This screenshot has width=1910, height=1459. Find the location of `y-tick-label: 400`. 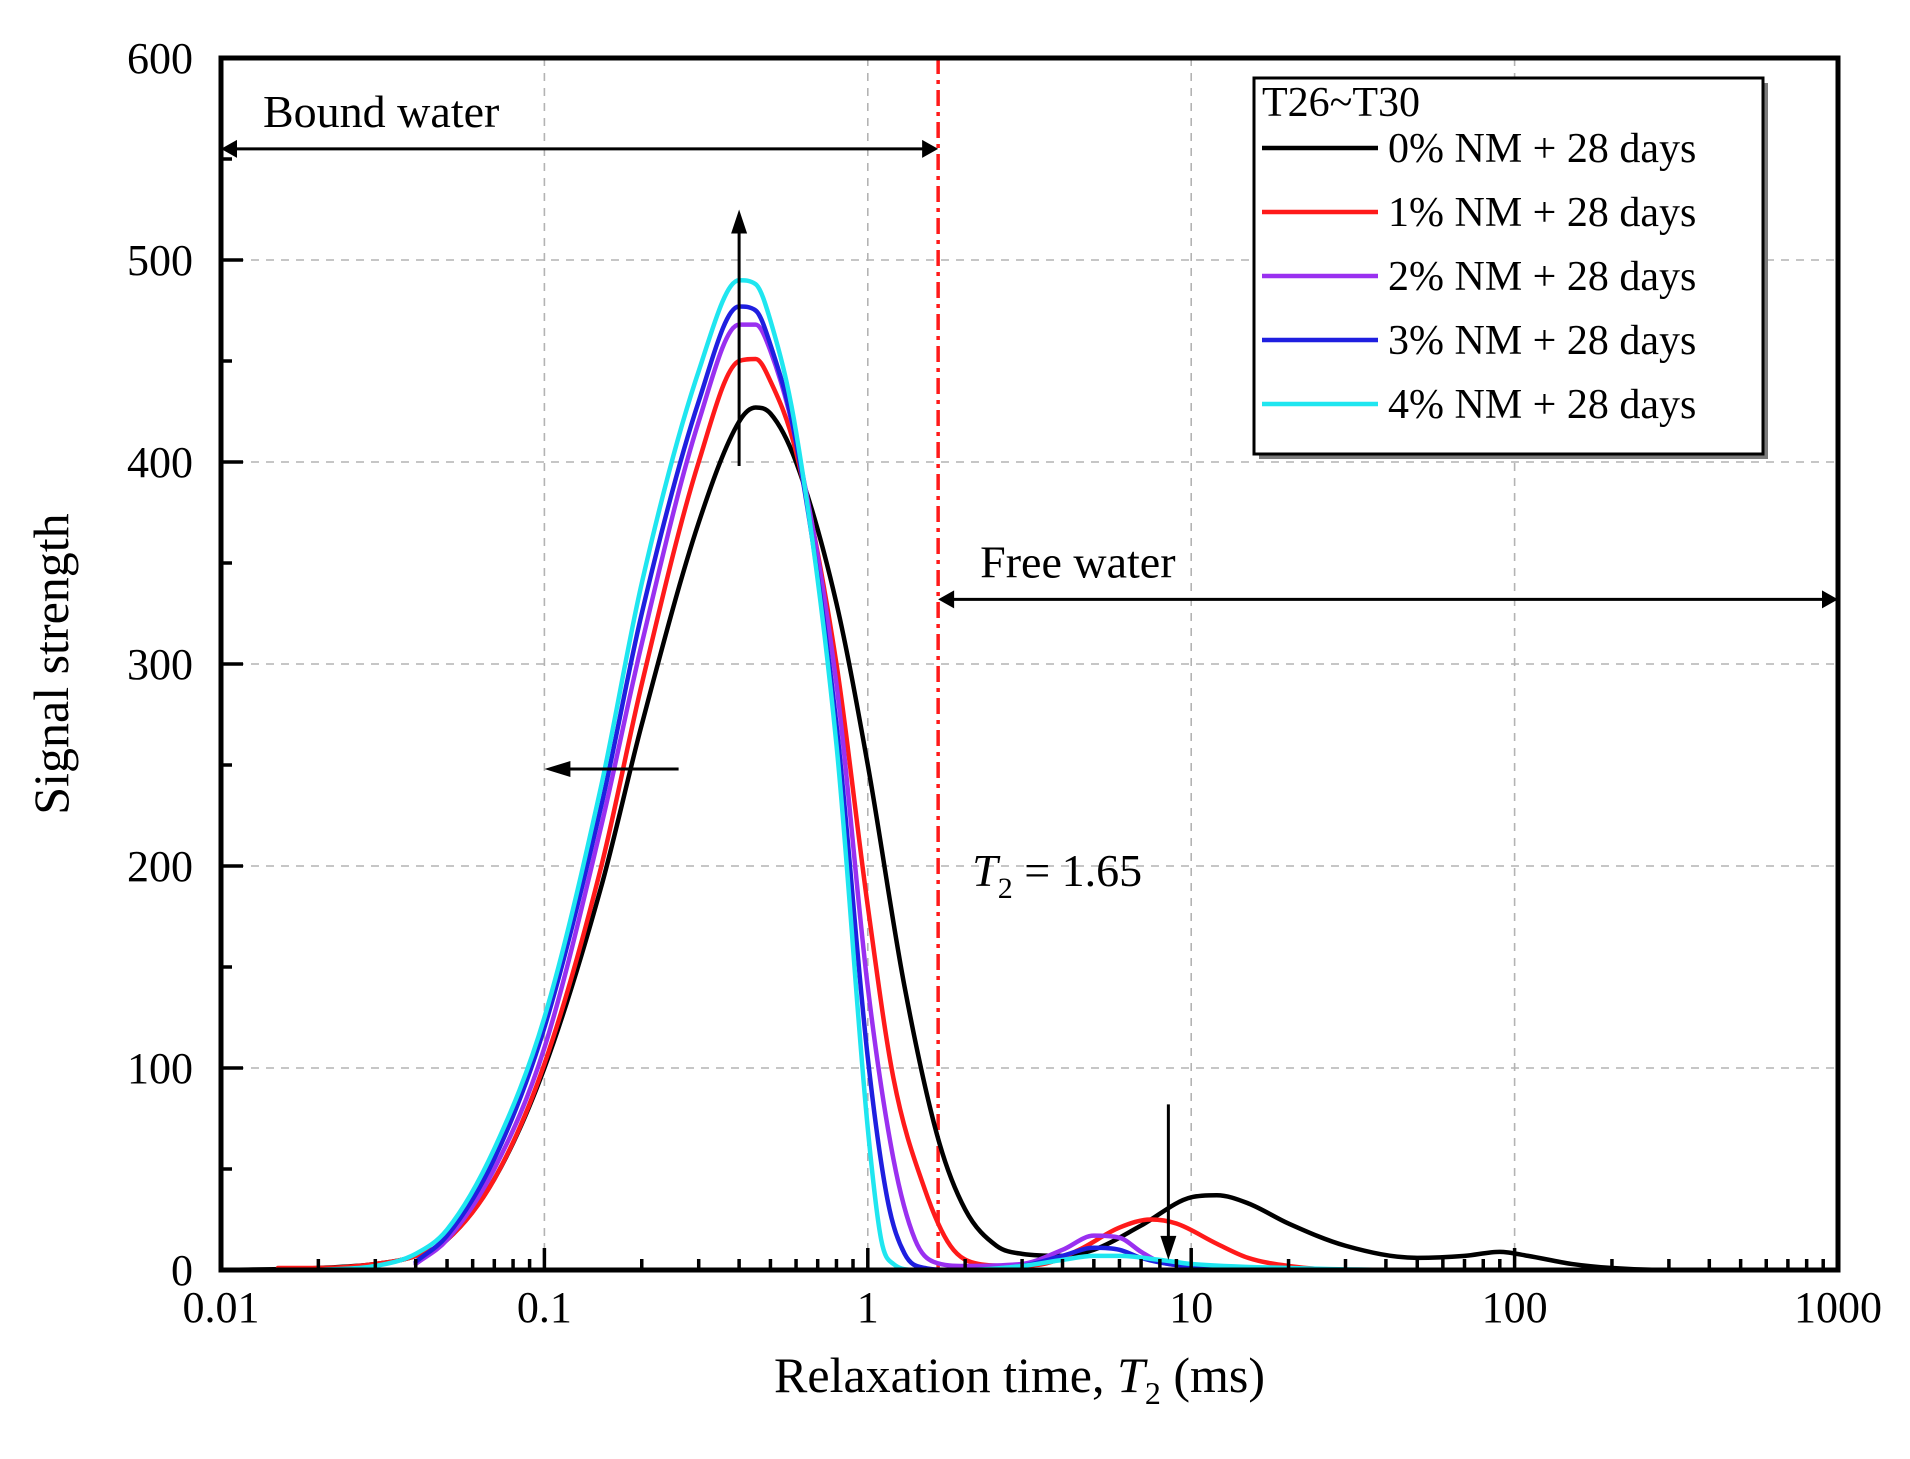

y-tick-label: 400 is located at coordinates (160, 462).